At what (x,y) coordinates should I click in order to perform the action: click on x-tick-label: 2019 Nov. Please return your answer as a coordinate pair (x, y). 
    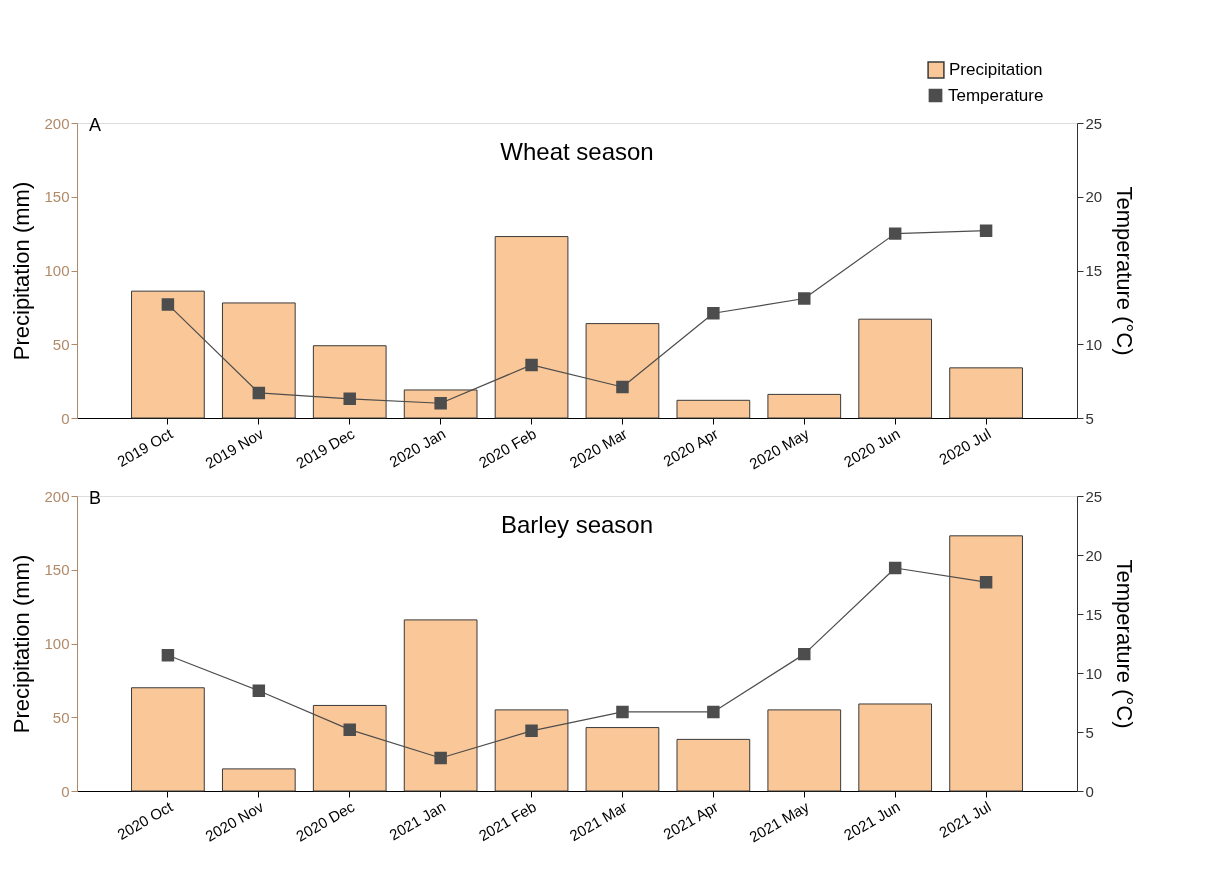
    Looking at the image, I should click on (234, 448).